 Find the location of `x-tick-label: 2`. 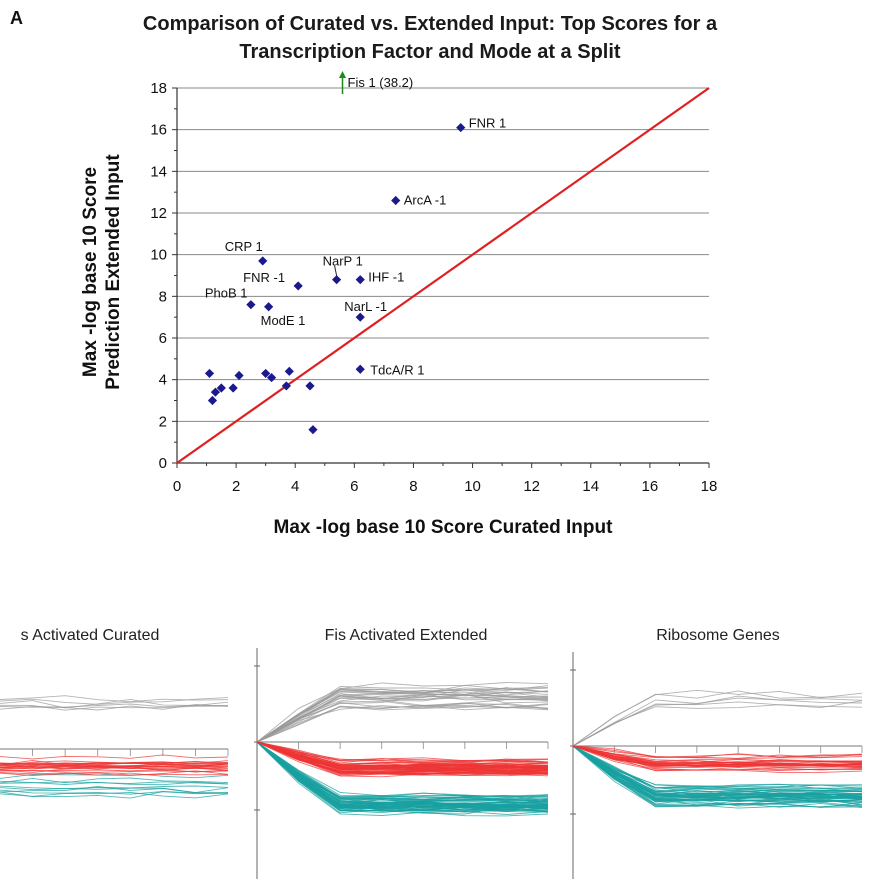

x-tick-label: 2 is located at coordinates (236, 486).